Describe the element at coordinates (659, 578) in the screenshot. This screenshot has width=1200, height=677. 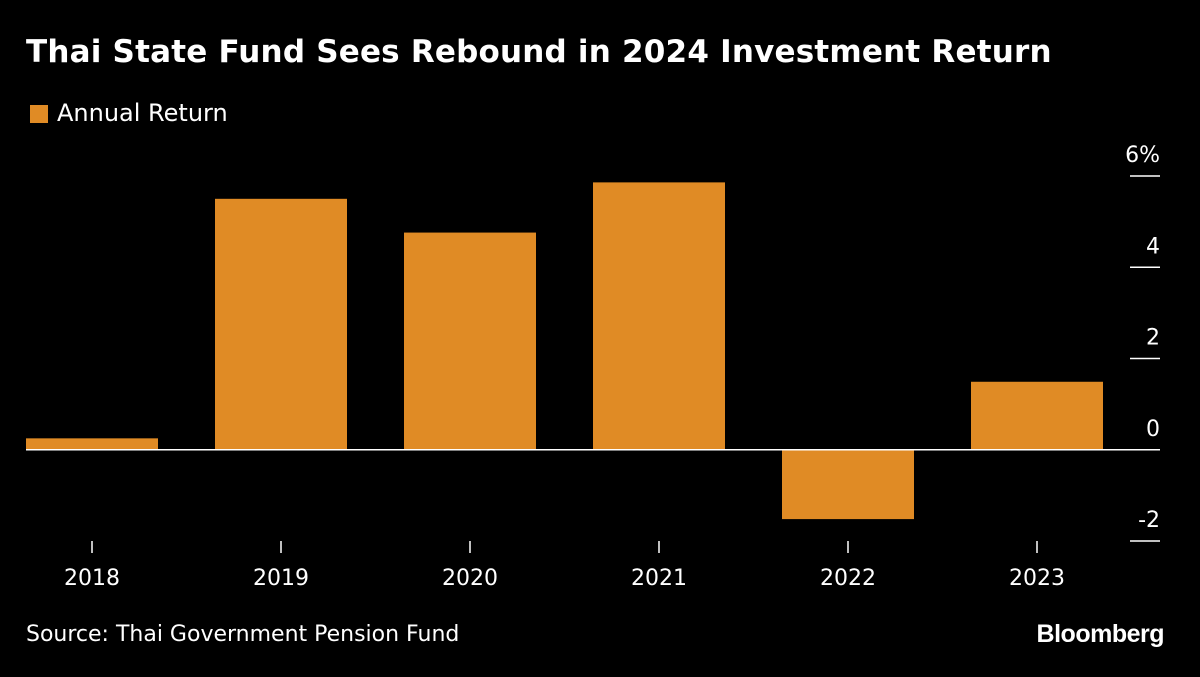
I see `x-tick-label: 2021` at that location.